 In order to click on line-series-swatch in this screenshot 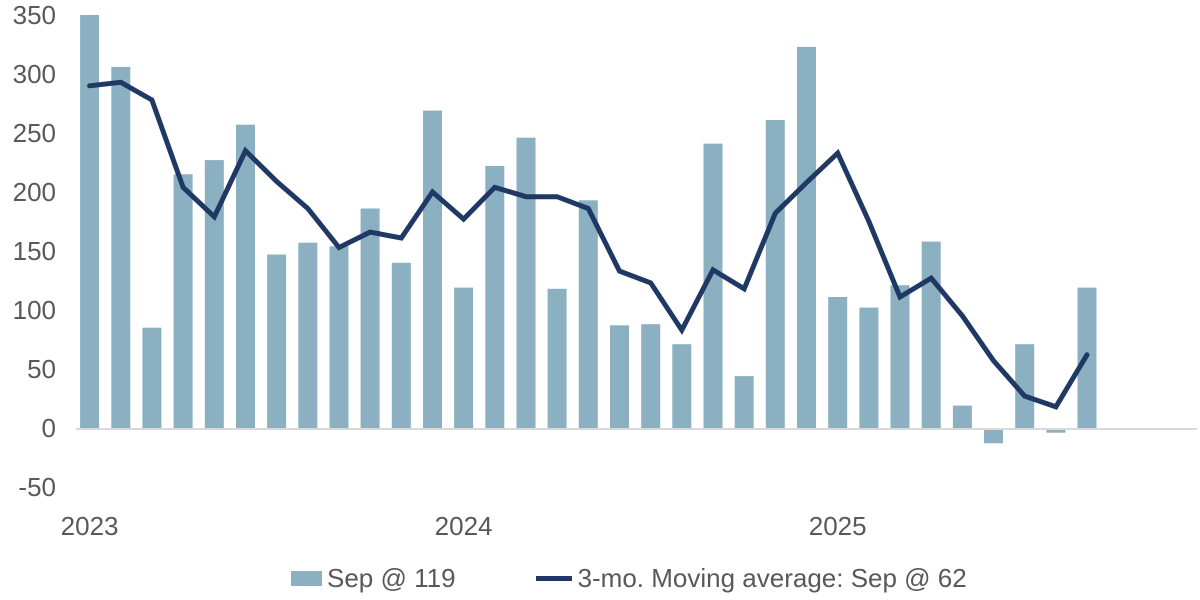, I will do `click(553, 578)`.